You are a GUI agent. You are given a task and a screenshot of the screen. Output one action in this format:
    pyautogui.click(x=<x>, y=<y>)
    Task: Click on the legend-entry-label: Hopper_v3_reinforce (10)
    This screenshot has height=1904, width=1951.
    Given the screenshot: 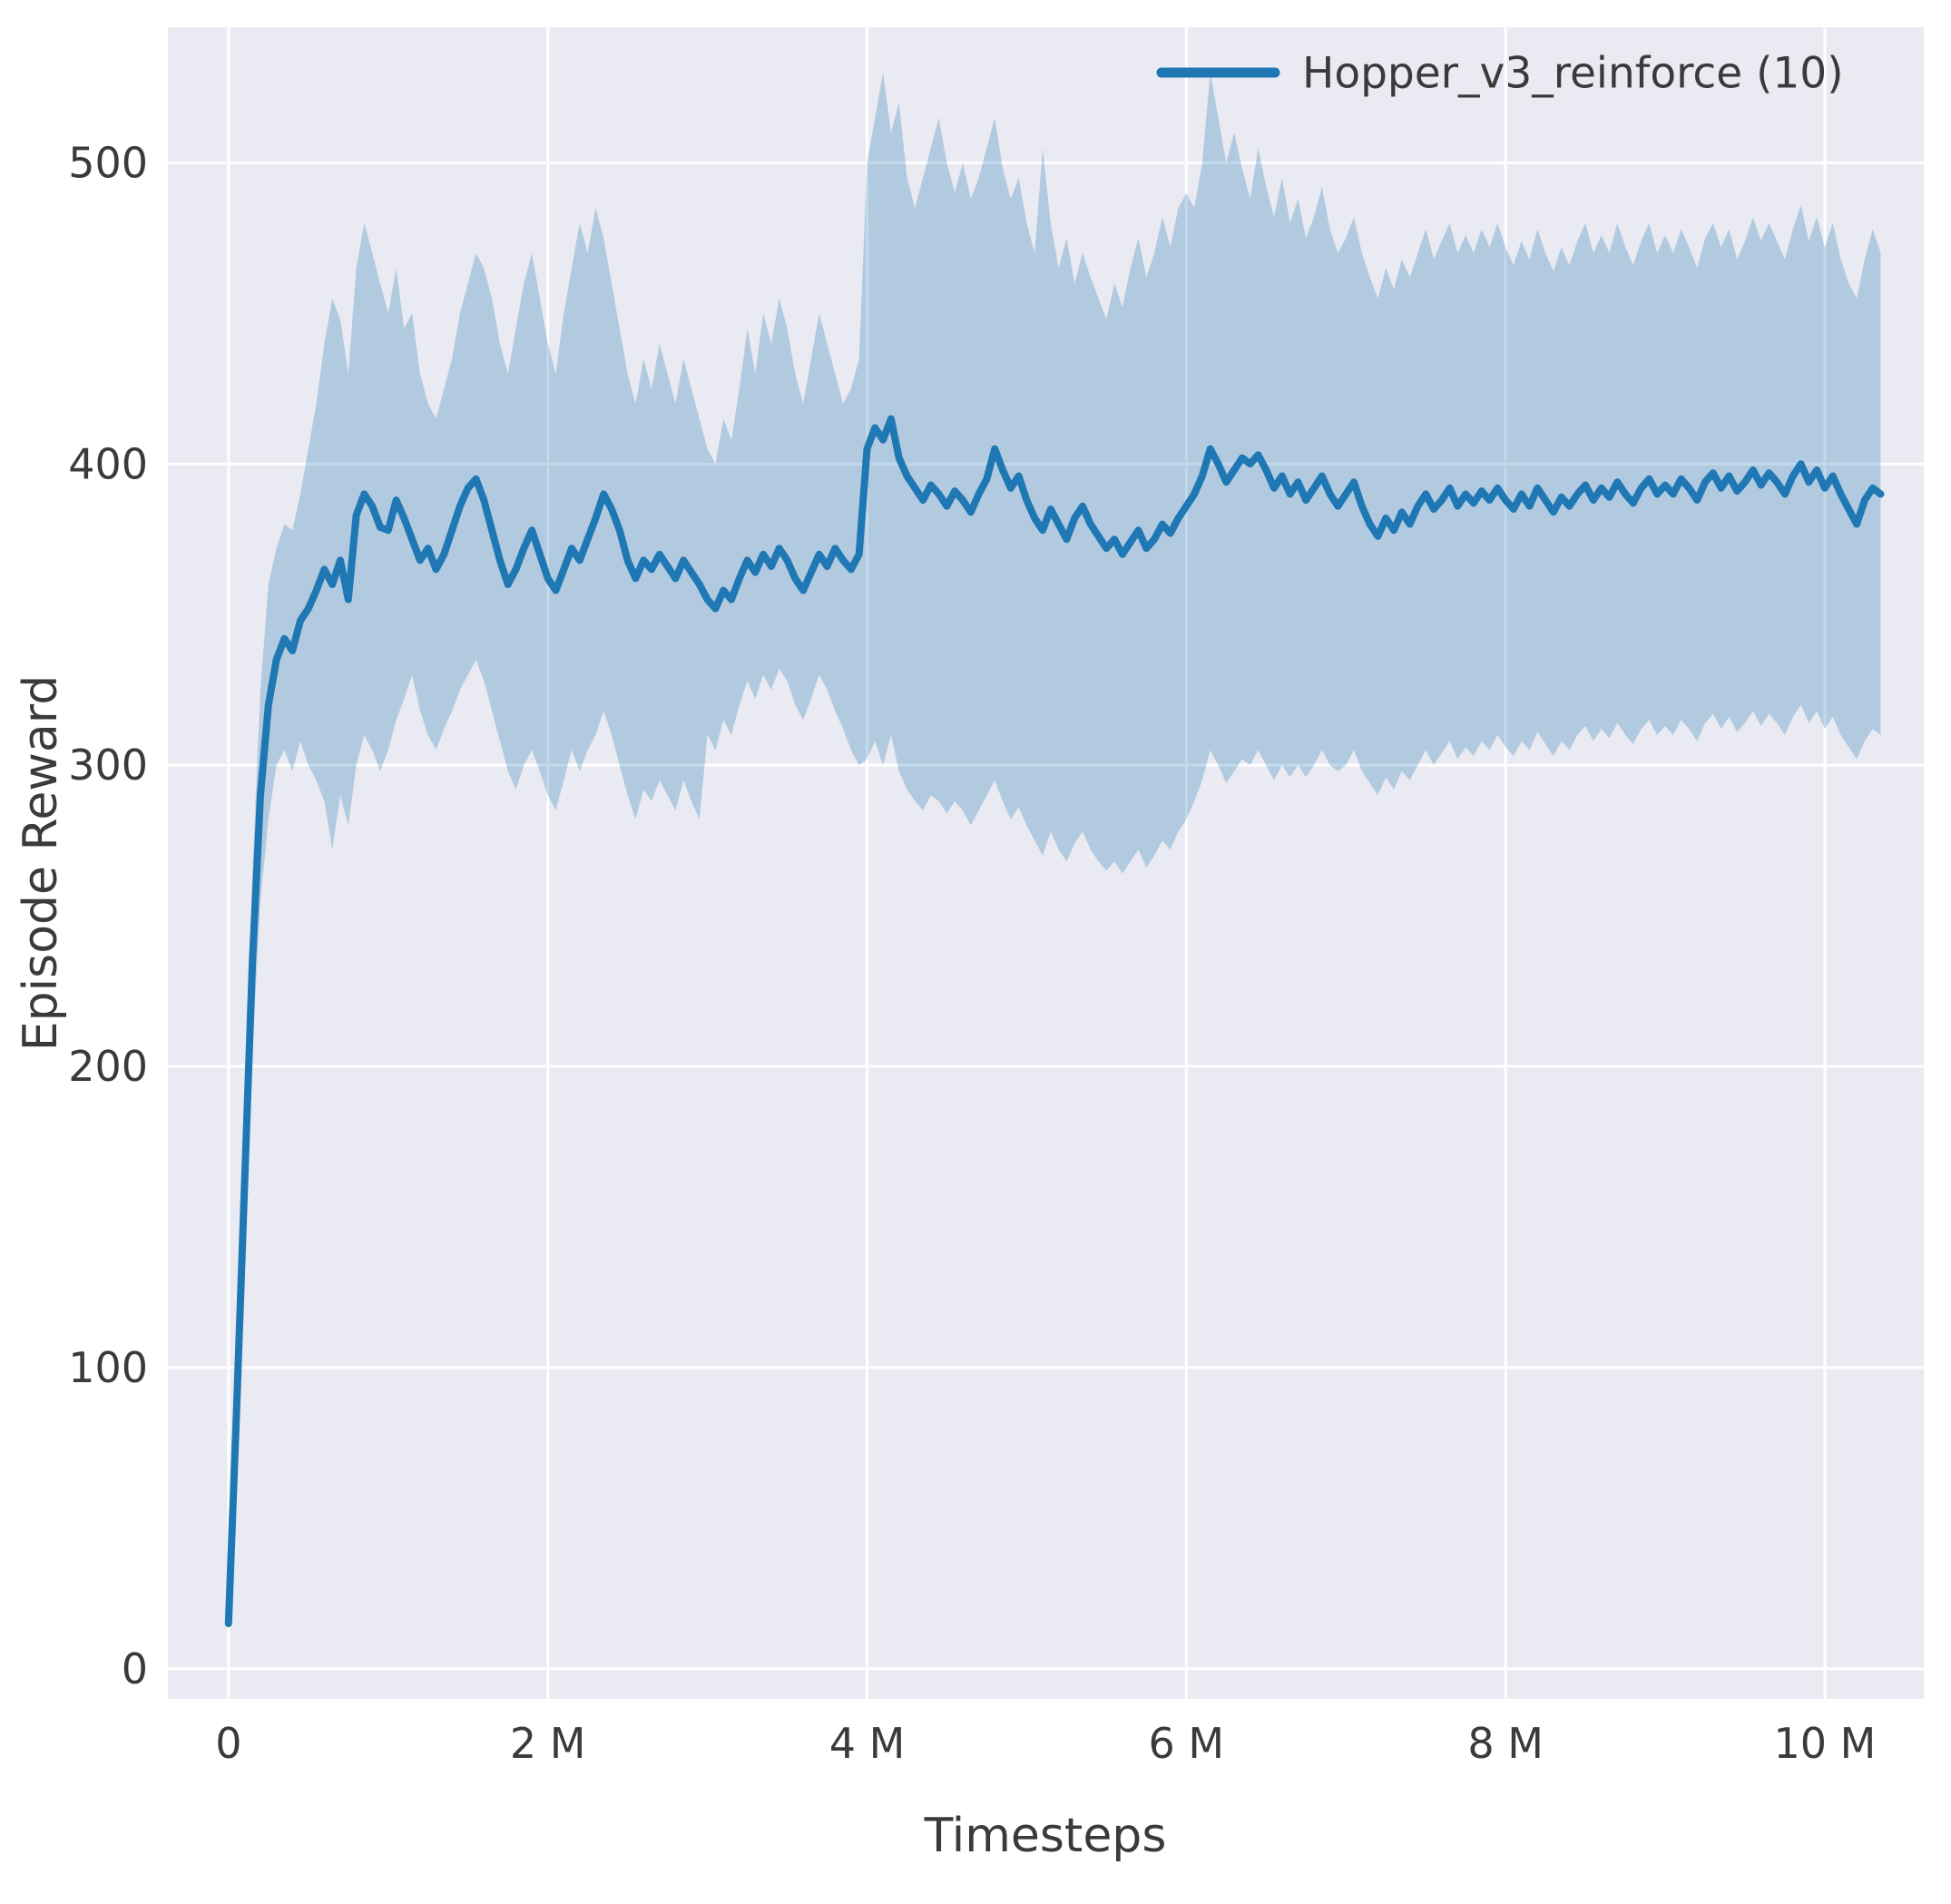 What is the action you would take?
    pyautogui.click(x=1573, y=73)
    